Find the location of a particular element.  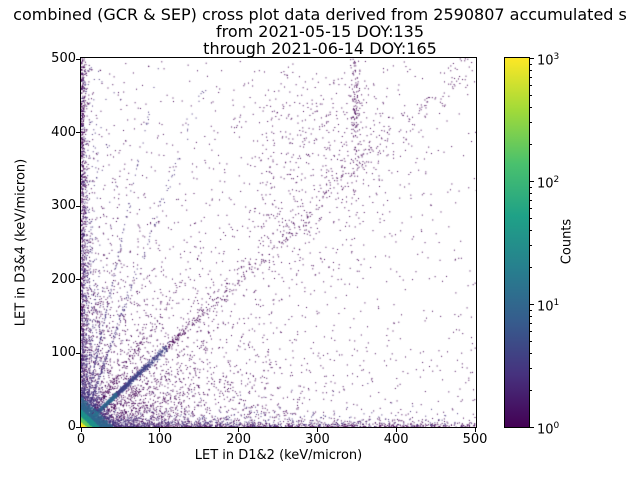

y-tick-label: 0 is located at coordinates (71, 426).